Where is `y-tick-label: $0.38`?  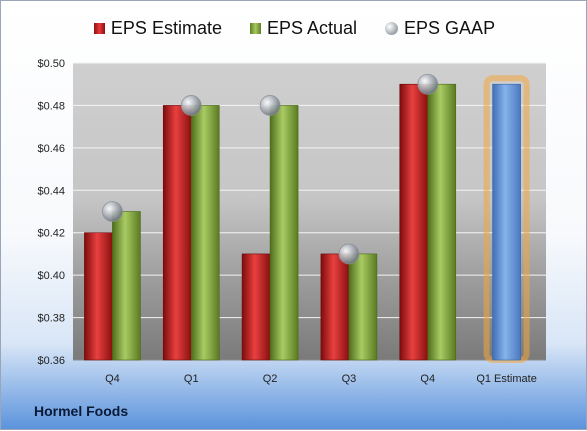
y-tick-label: $0.38 is located at coordinates (51, 319).